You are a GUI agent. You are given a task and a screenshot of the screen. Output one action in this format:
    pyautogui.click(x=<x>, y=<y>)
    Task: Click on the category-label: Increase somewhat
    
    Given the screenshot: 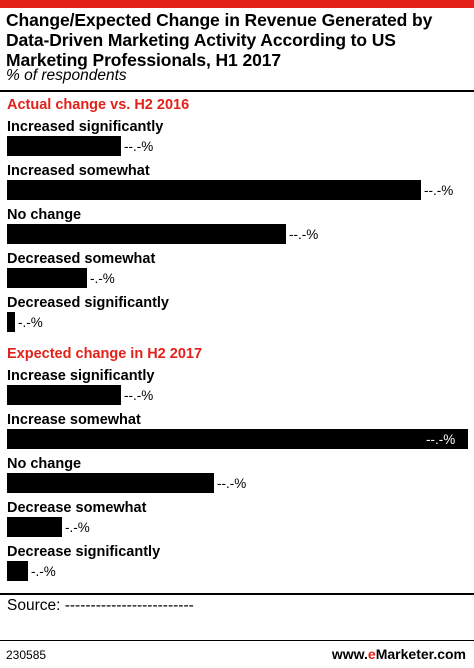 What is the action you would take?
    pyautogui.click(x=74, y=420)
    